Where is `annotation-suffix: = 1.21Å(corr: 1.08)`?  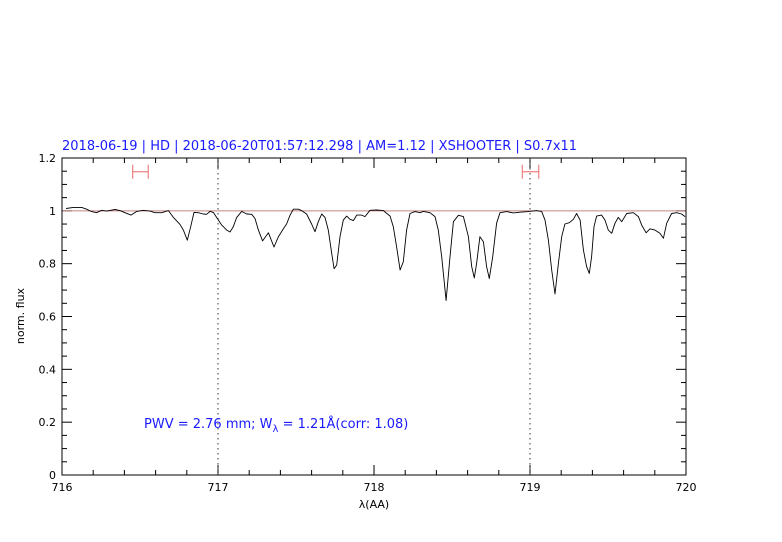
annotation-suffix: = 1.21Å(corr: 1.08) is located at coordinates (343, 424).